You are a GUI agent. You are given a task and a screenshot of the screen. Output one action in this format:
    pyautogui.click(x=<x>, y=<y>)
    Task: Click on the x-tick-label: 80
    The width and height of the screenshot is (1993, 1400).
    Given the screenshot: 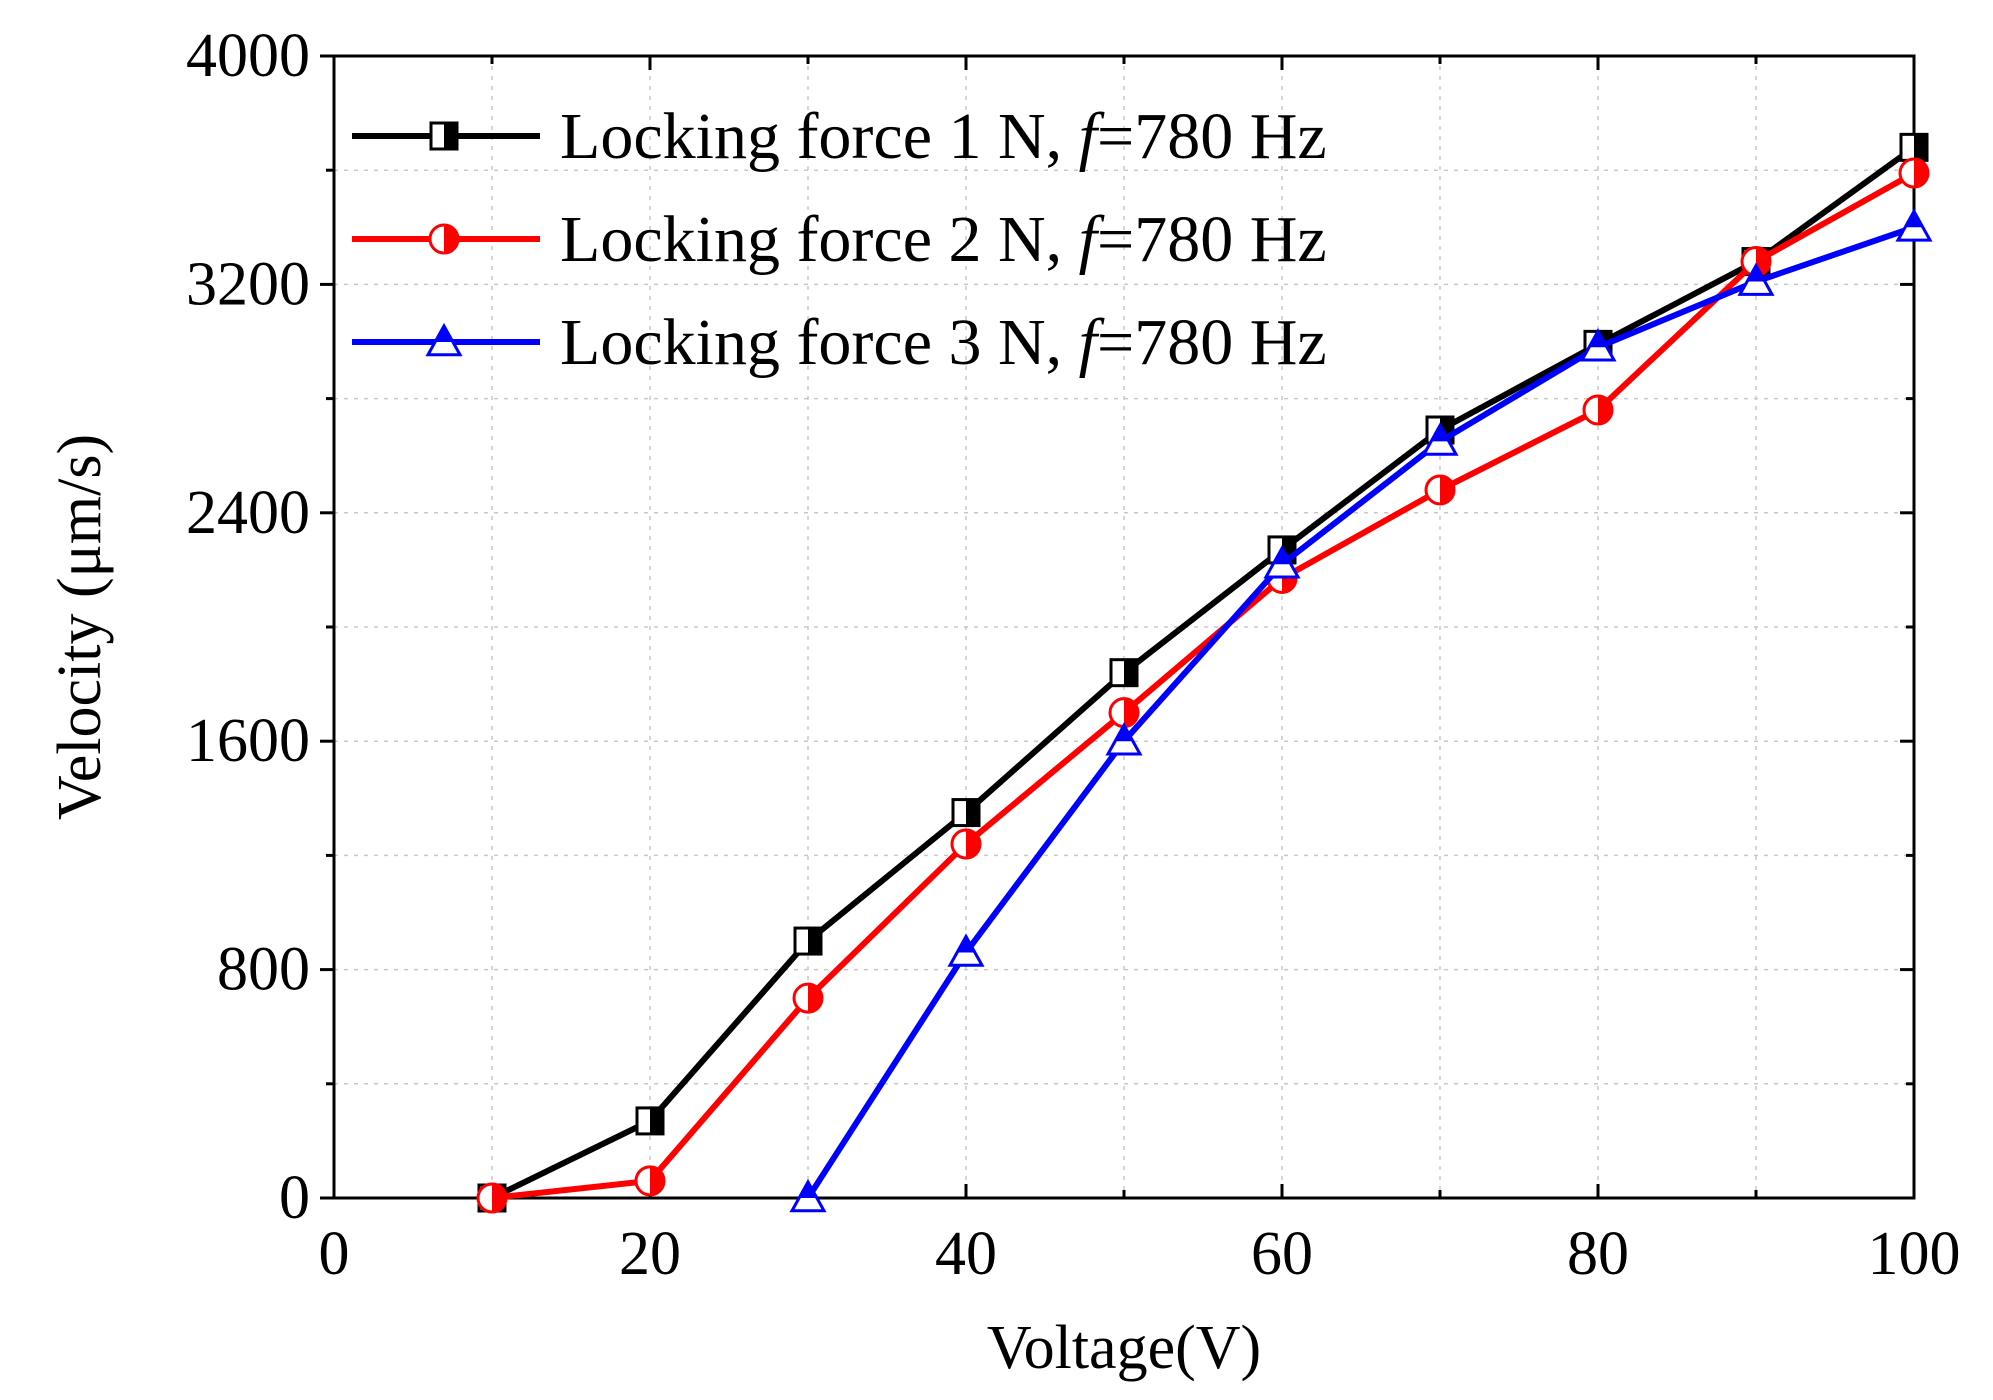 What is the action you would take?
    pyautogui.click(x=1598, y=1254)
    